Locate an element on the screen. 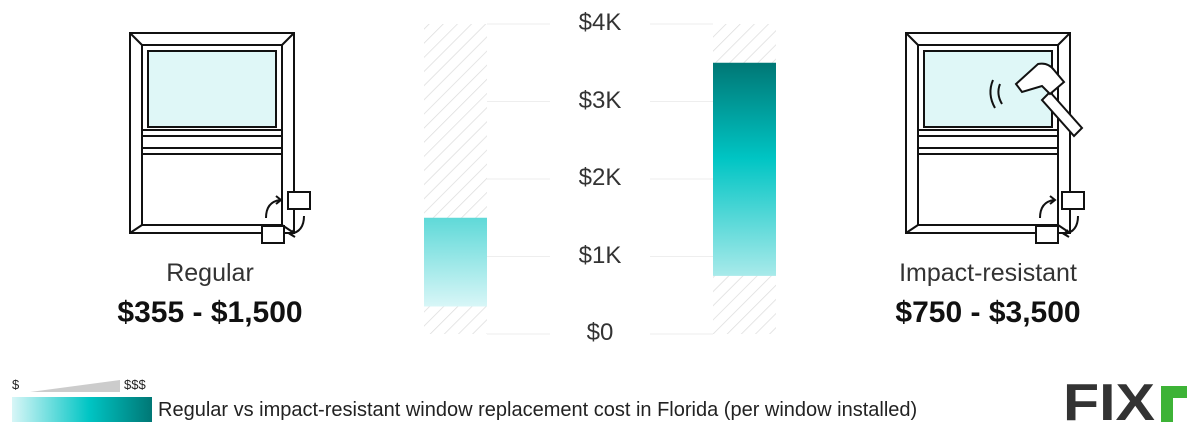 This screenshot has width=1200, height=431. window-hammer-icon is located at coordinates (995, 138).